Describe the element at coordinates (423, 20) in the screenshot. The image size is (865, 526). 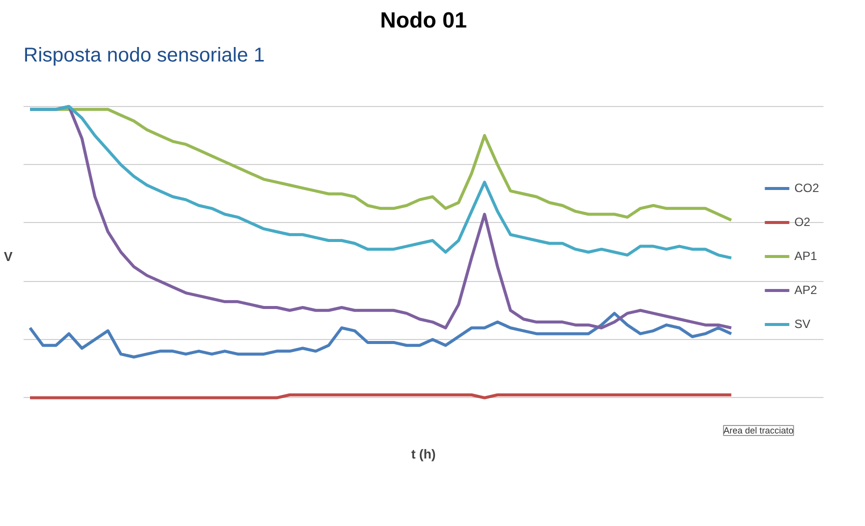
I see `chart-title: Nodo 01` at that location.